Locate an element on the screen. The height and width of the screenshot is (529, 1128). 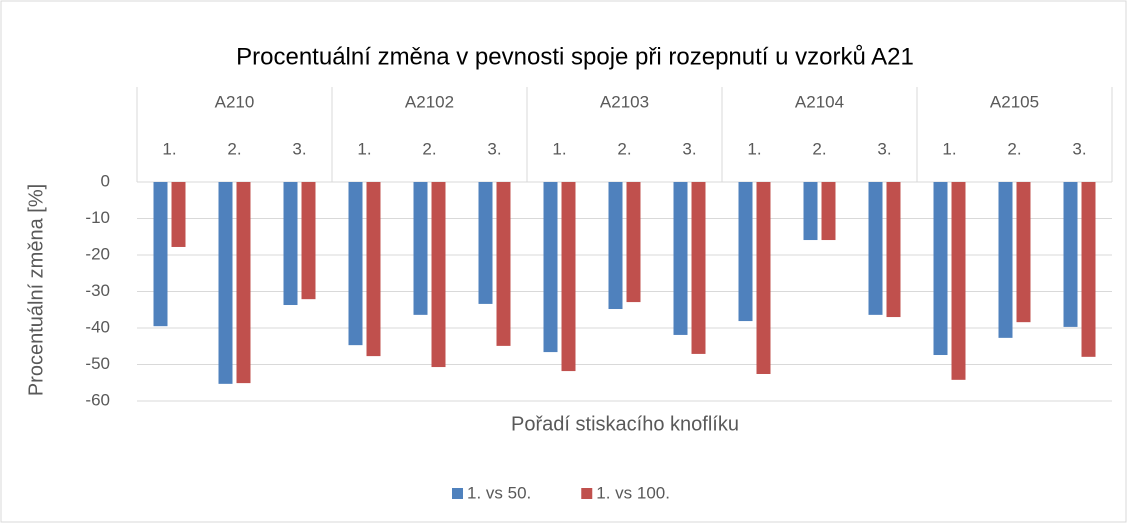
legend-label: 1. vs 50. is located at coordinates (499, 492).